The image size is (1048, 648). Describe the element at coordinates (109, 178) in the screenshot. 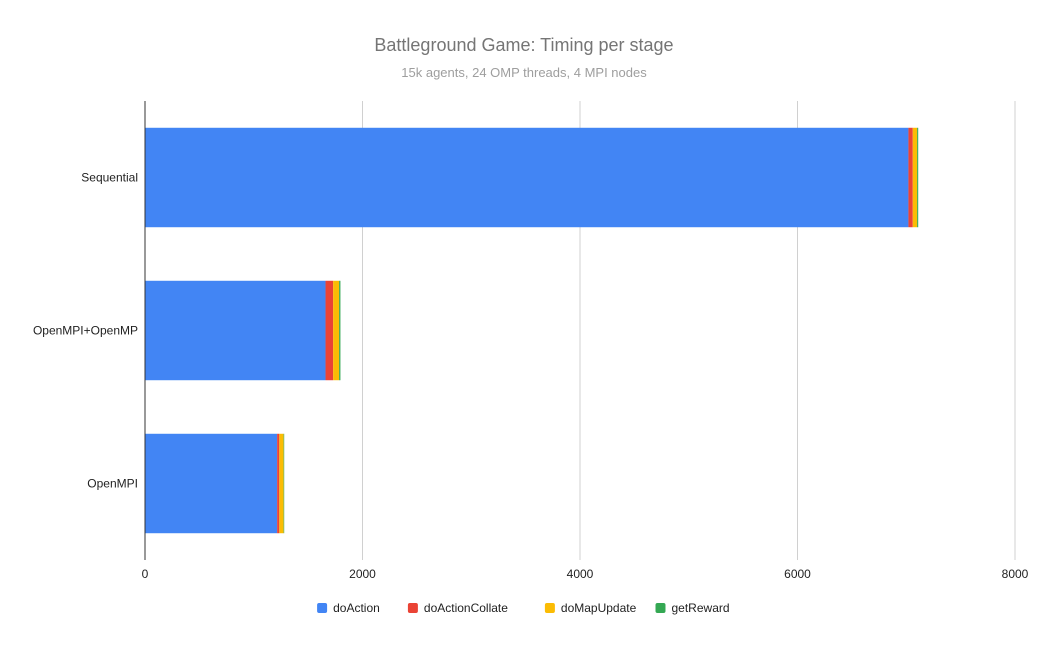

I see `category-label: Sequential` at that location.